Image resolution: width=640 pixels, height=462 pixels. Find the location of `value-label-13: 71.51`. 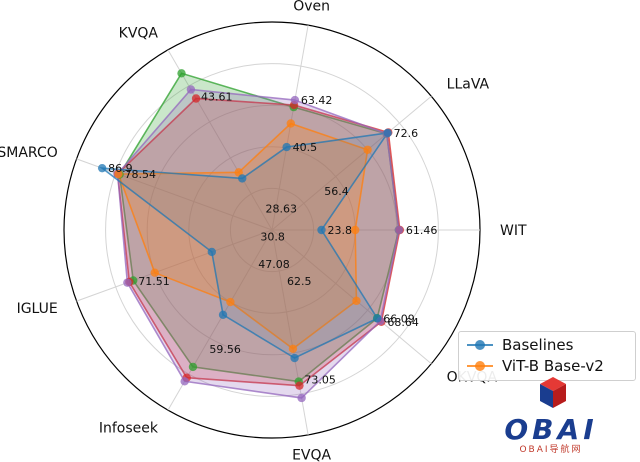

value-label-13: 71.51 is located at coordinates (154, 281).